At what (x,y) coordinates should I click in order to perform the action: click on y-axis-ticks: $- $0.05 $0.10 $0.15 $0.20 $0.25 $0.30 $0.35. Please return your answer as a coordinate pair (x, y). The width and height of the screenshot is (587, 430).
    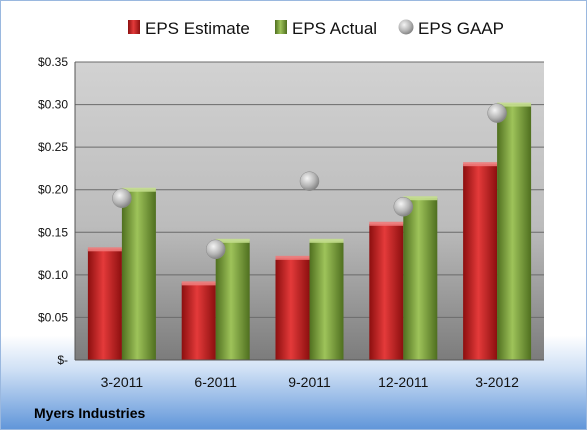
    Looking at the image, I should click on (53, 211).